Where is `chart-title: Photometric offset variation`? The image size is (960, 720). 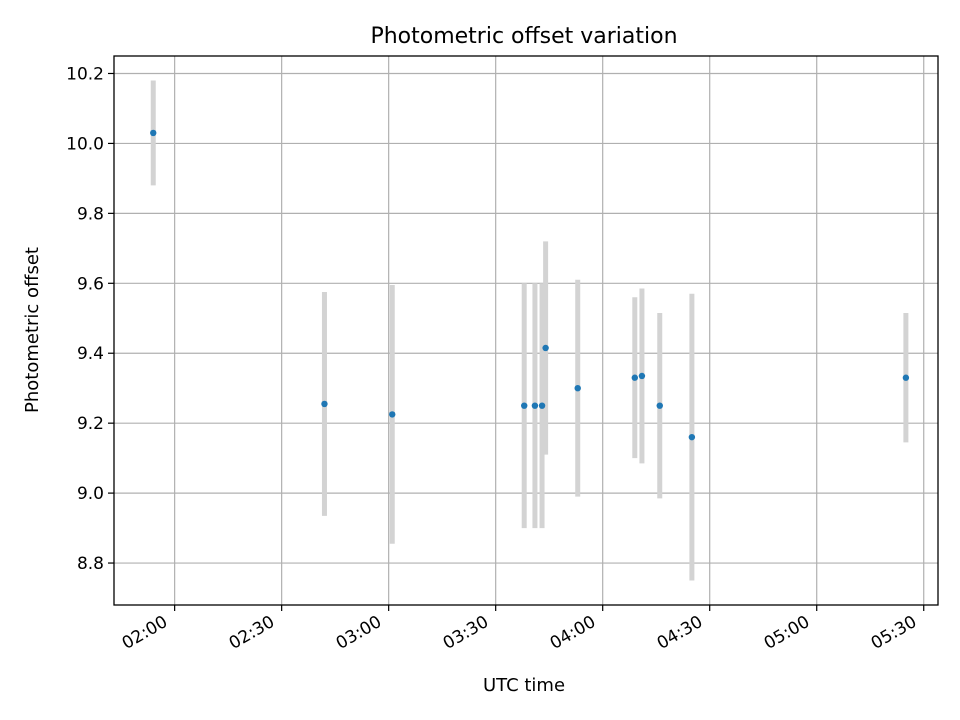
chart-title: Photometric offset variation is located at coordinates (523, 36).